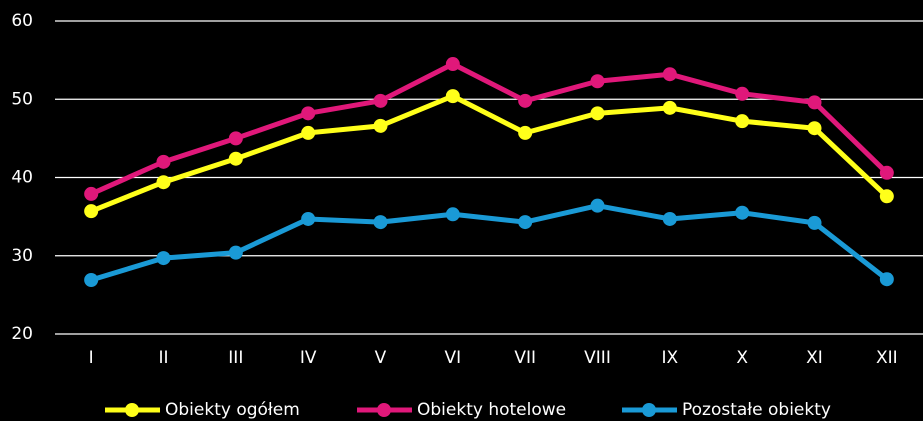  Describe the element at coordinates (525, 358) in the screenshot. I see `x-tick-label: VII` at that location.